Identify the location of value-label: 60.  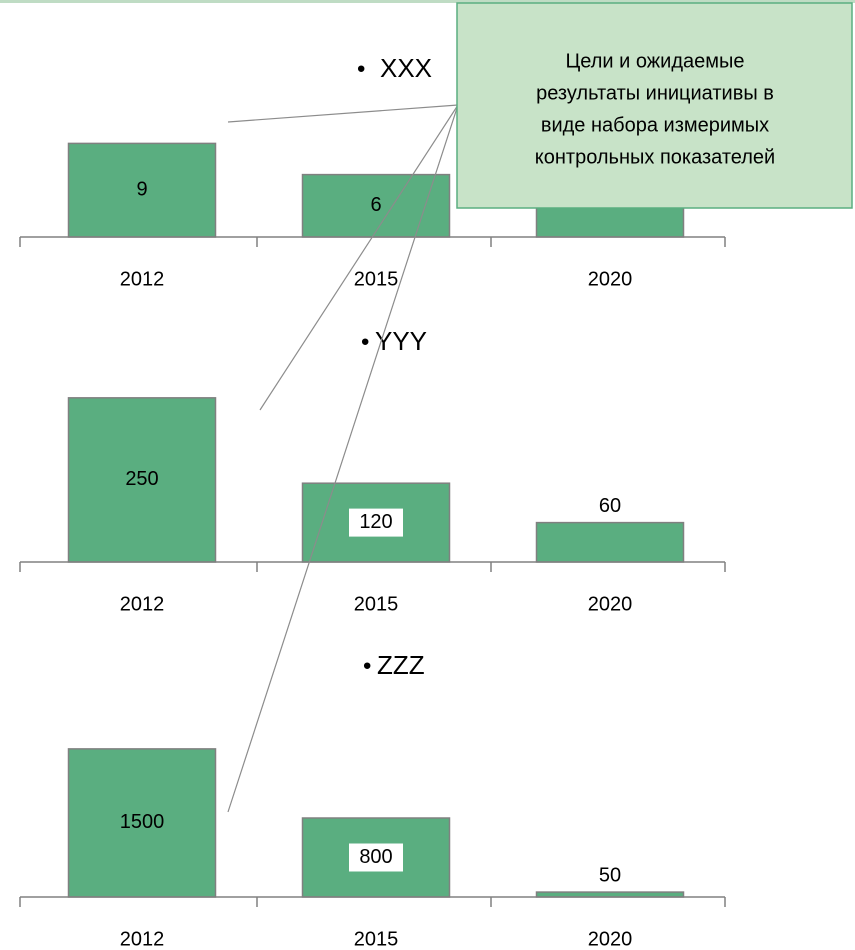
(610, 506).